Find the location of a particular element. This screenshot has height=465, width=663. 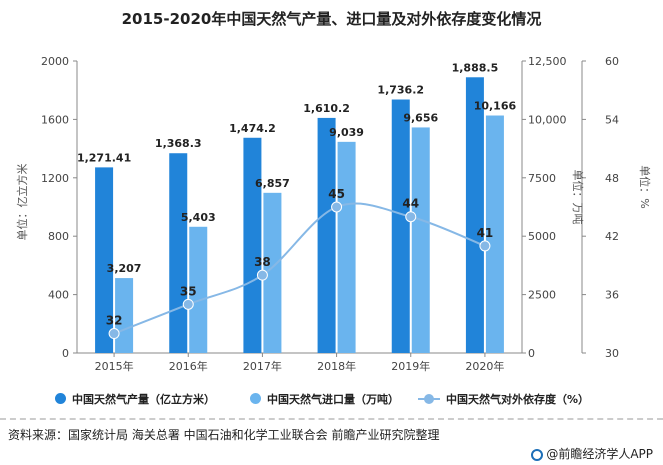

far-right-axis-tick-label: 54 is located at coordinates (612, 119).